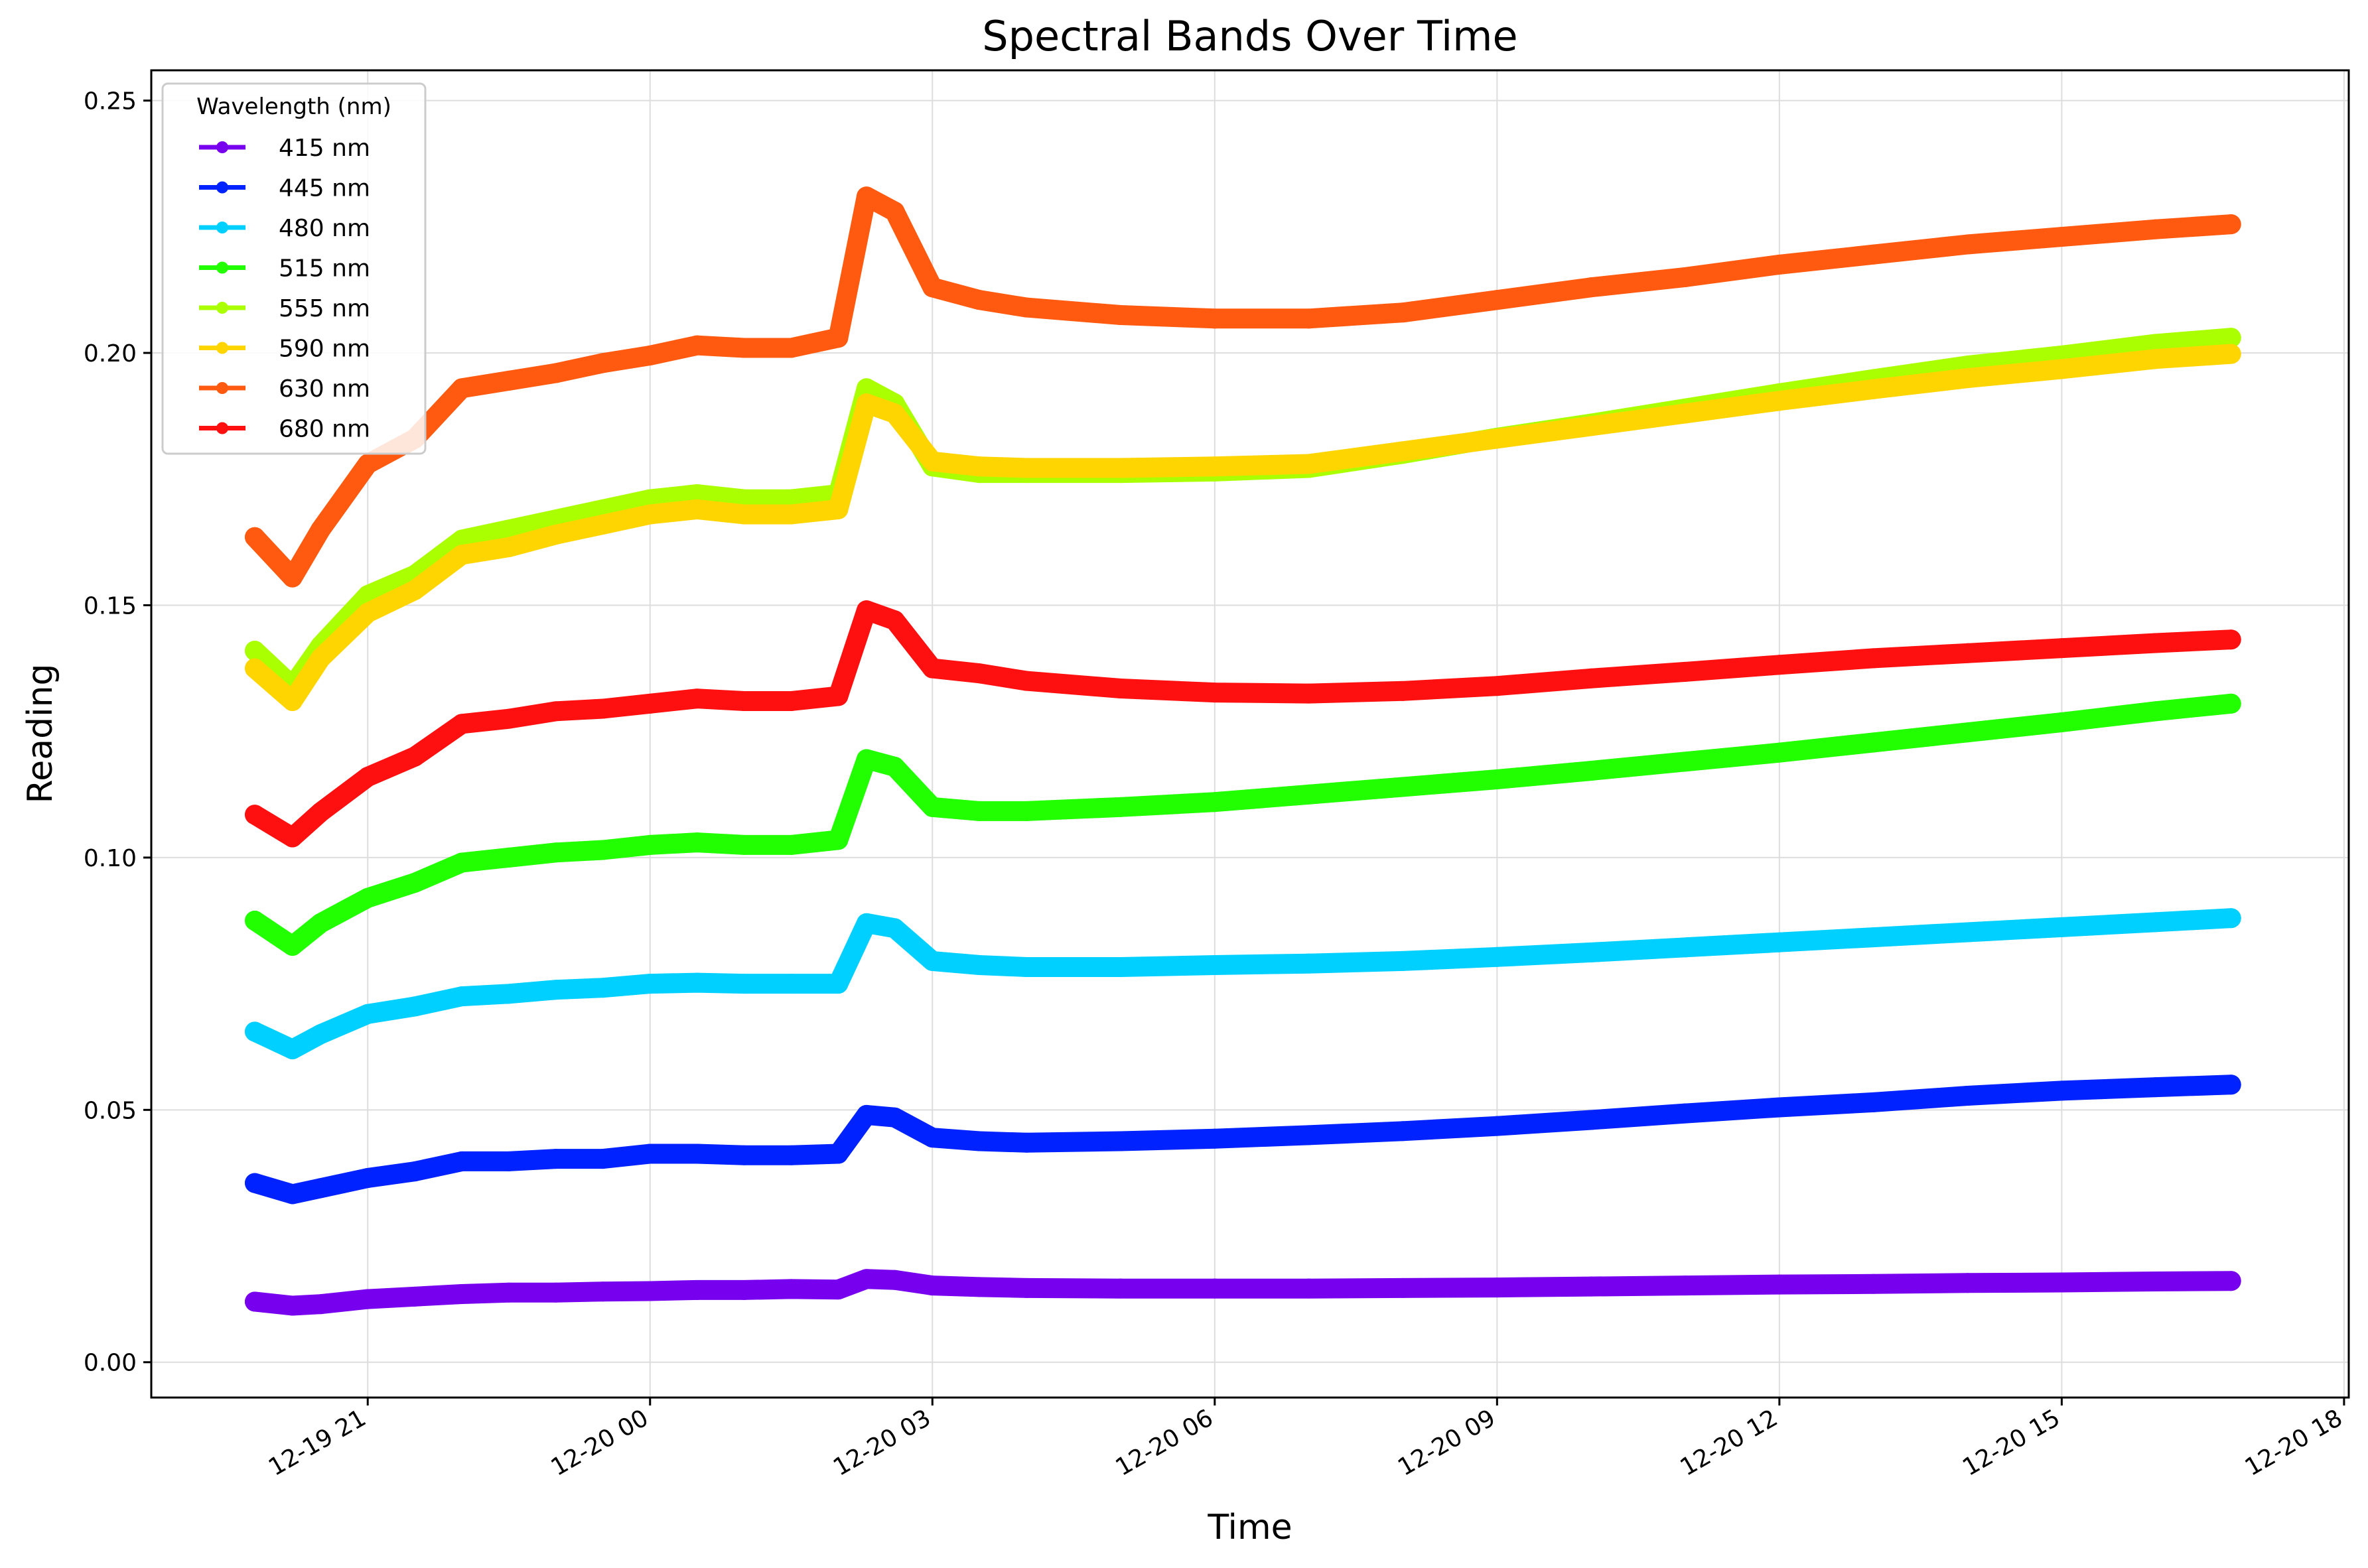 The height and width of the screenshot is (1568, 2368). What do you see at coordinates (110, 1363) in the screenshot?
I see `y-tick-label: 0.00` at bounding box center [110, 1363].